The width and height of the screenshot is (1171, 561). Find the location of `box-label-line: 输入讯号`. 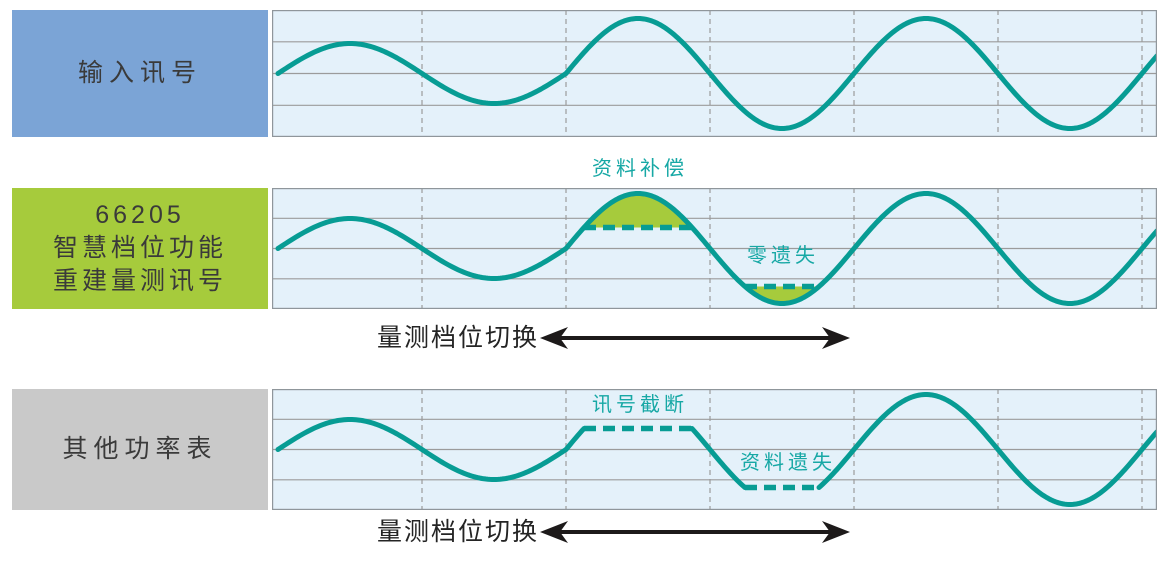

box-label-line: 输入讯号 is located at coordinates (139, 73).